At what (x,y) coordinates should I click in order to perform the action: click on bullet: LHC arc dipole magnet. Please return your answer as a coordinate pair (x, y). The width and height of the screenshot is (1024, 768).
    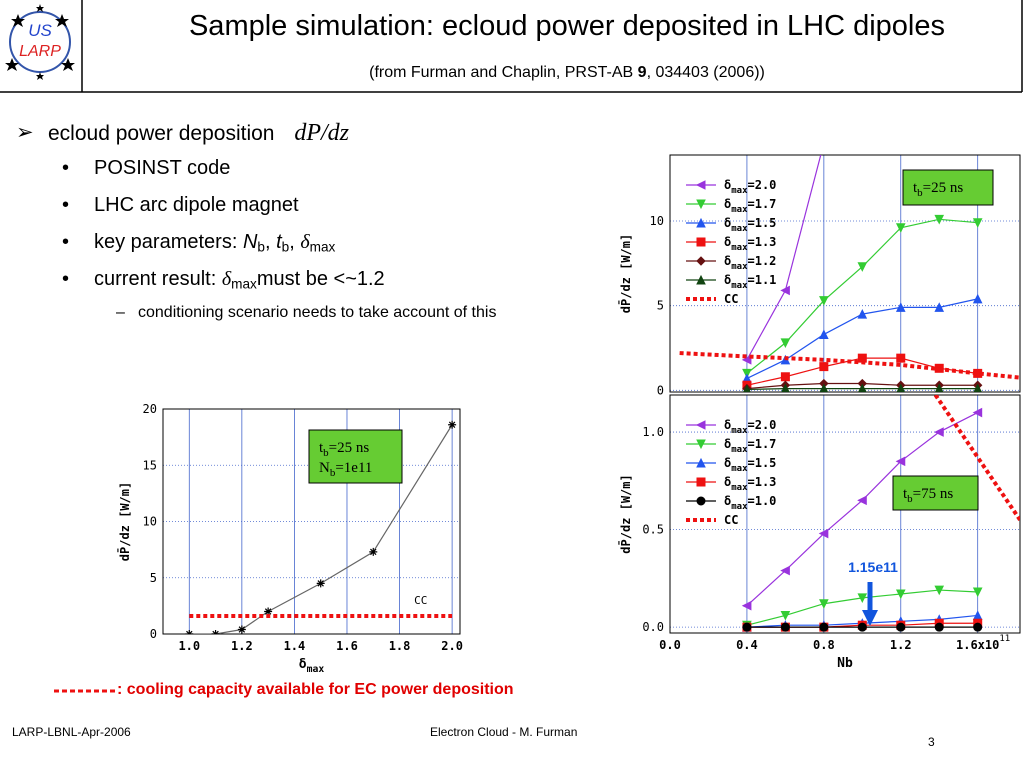
    Looking at the image, I should click on (196, 205).